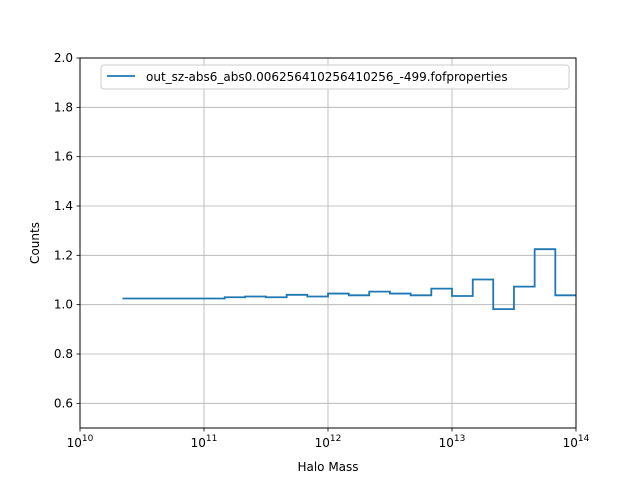 Image resolution: width=640 pixels, height=480 pixels. I want to click on x-tick-label: 1014, so click(576, 442).